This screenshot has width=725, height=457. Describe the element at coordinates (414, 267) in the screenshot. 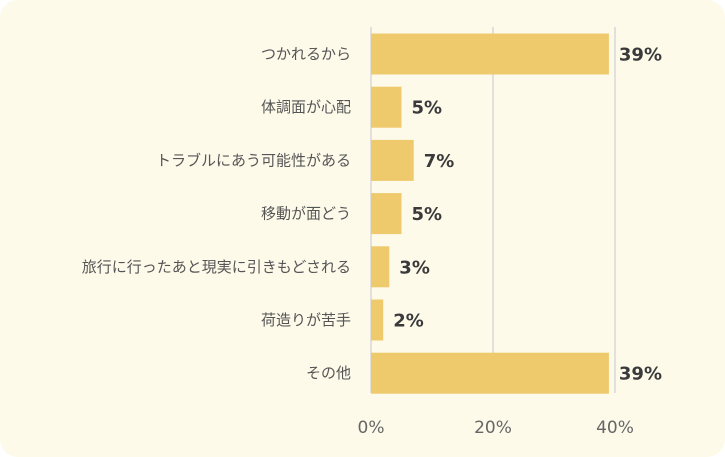

I see `value-label: 3%` at that location.